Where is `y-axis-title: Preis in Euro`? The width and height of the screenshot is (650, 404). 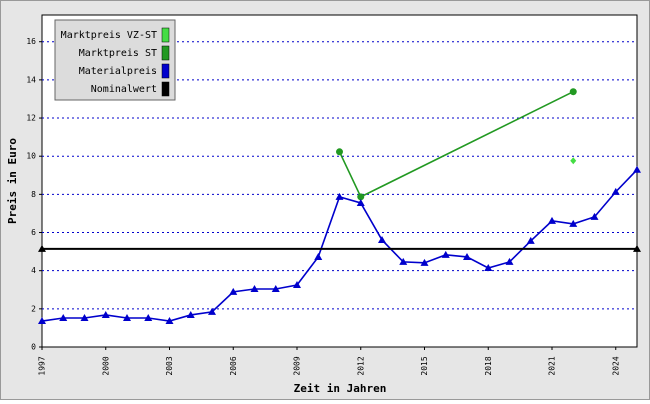 y-axis-title: Preis in Euro is located at coordinates (12, 181).